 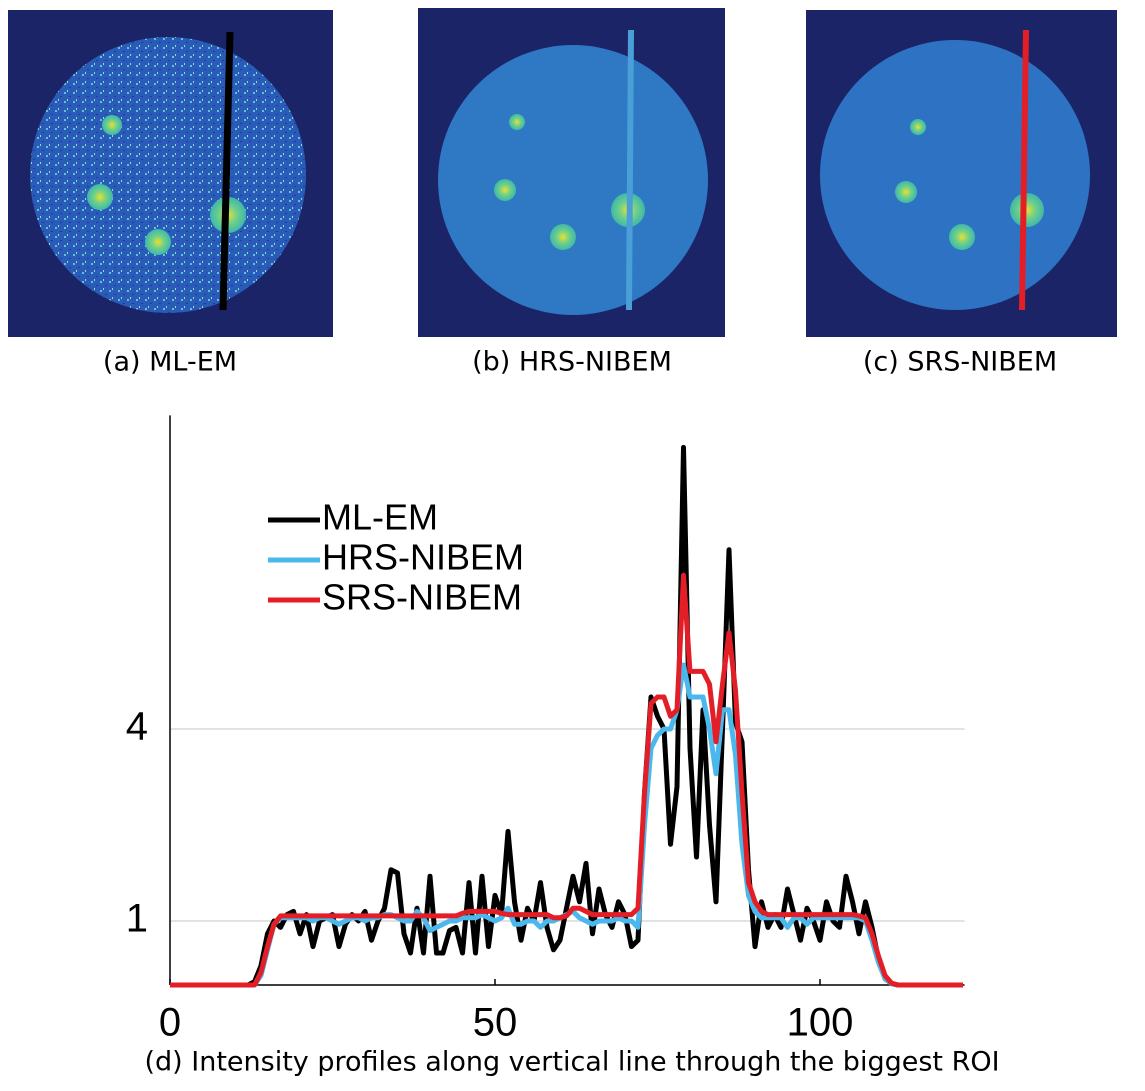 What do you see at coordinates (423, 557) in the screenshot?
I see `legend-label: HRS-NIBEM` at bounding box center [423, 557].